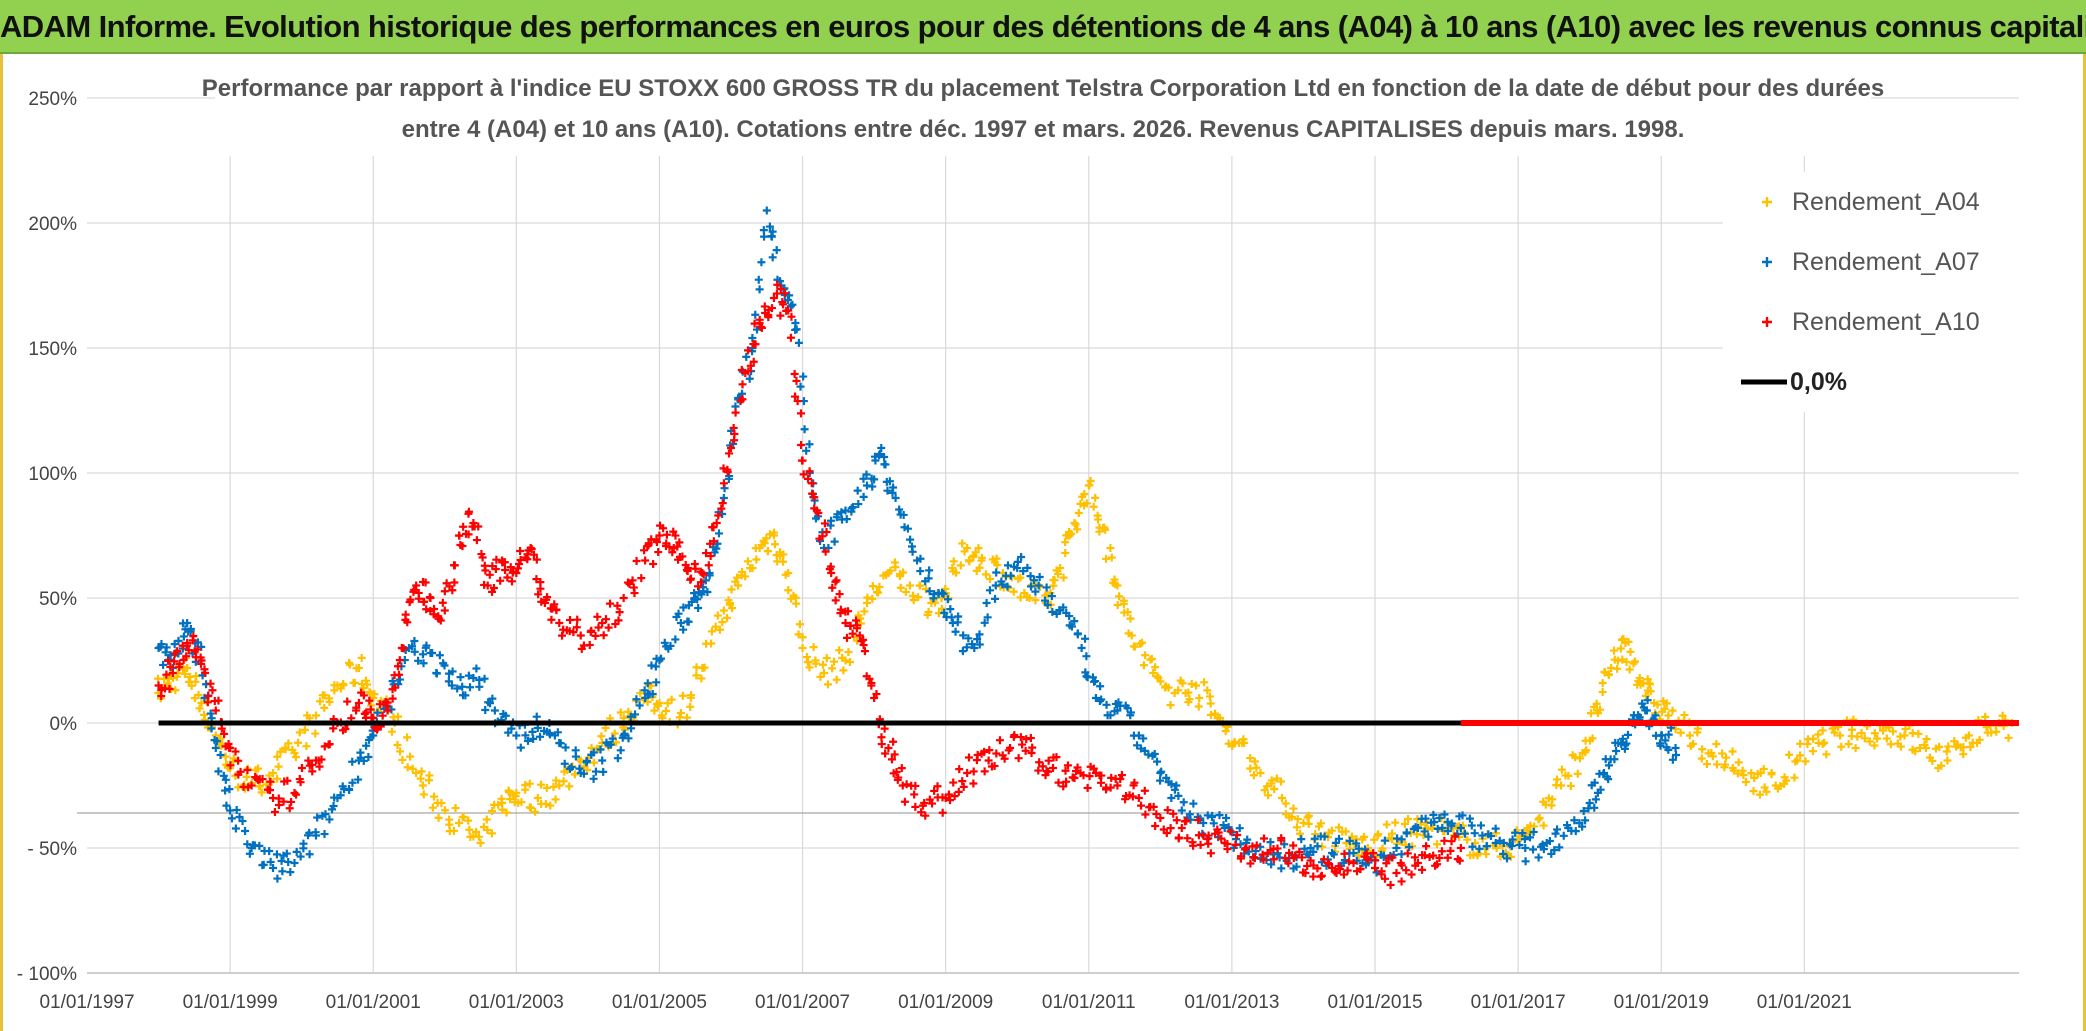 The height and width of the screenshot is (1031, 2086). What do you see at coordinates (230, 1002) in the screenshot?
I see `x-tick-label: 01/01/1999` at bounding box center [230, 1002].